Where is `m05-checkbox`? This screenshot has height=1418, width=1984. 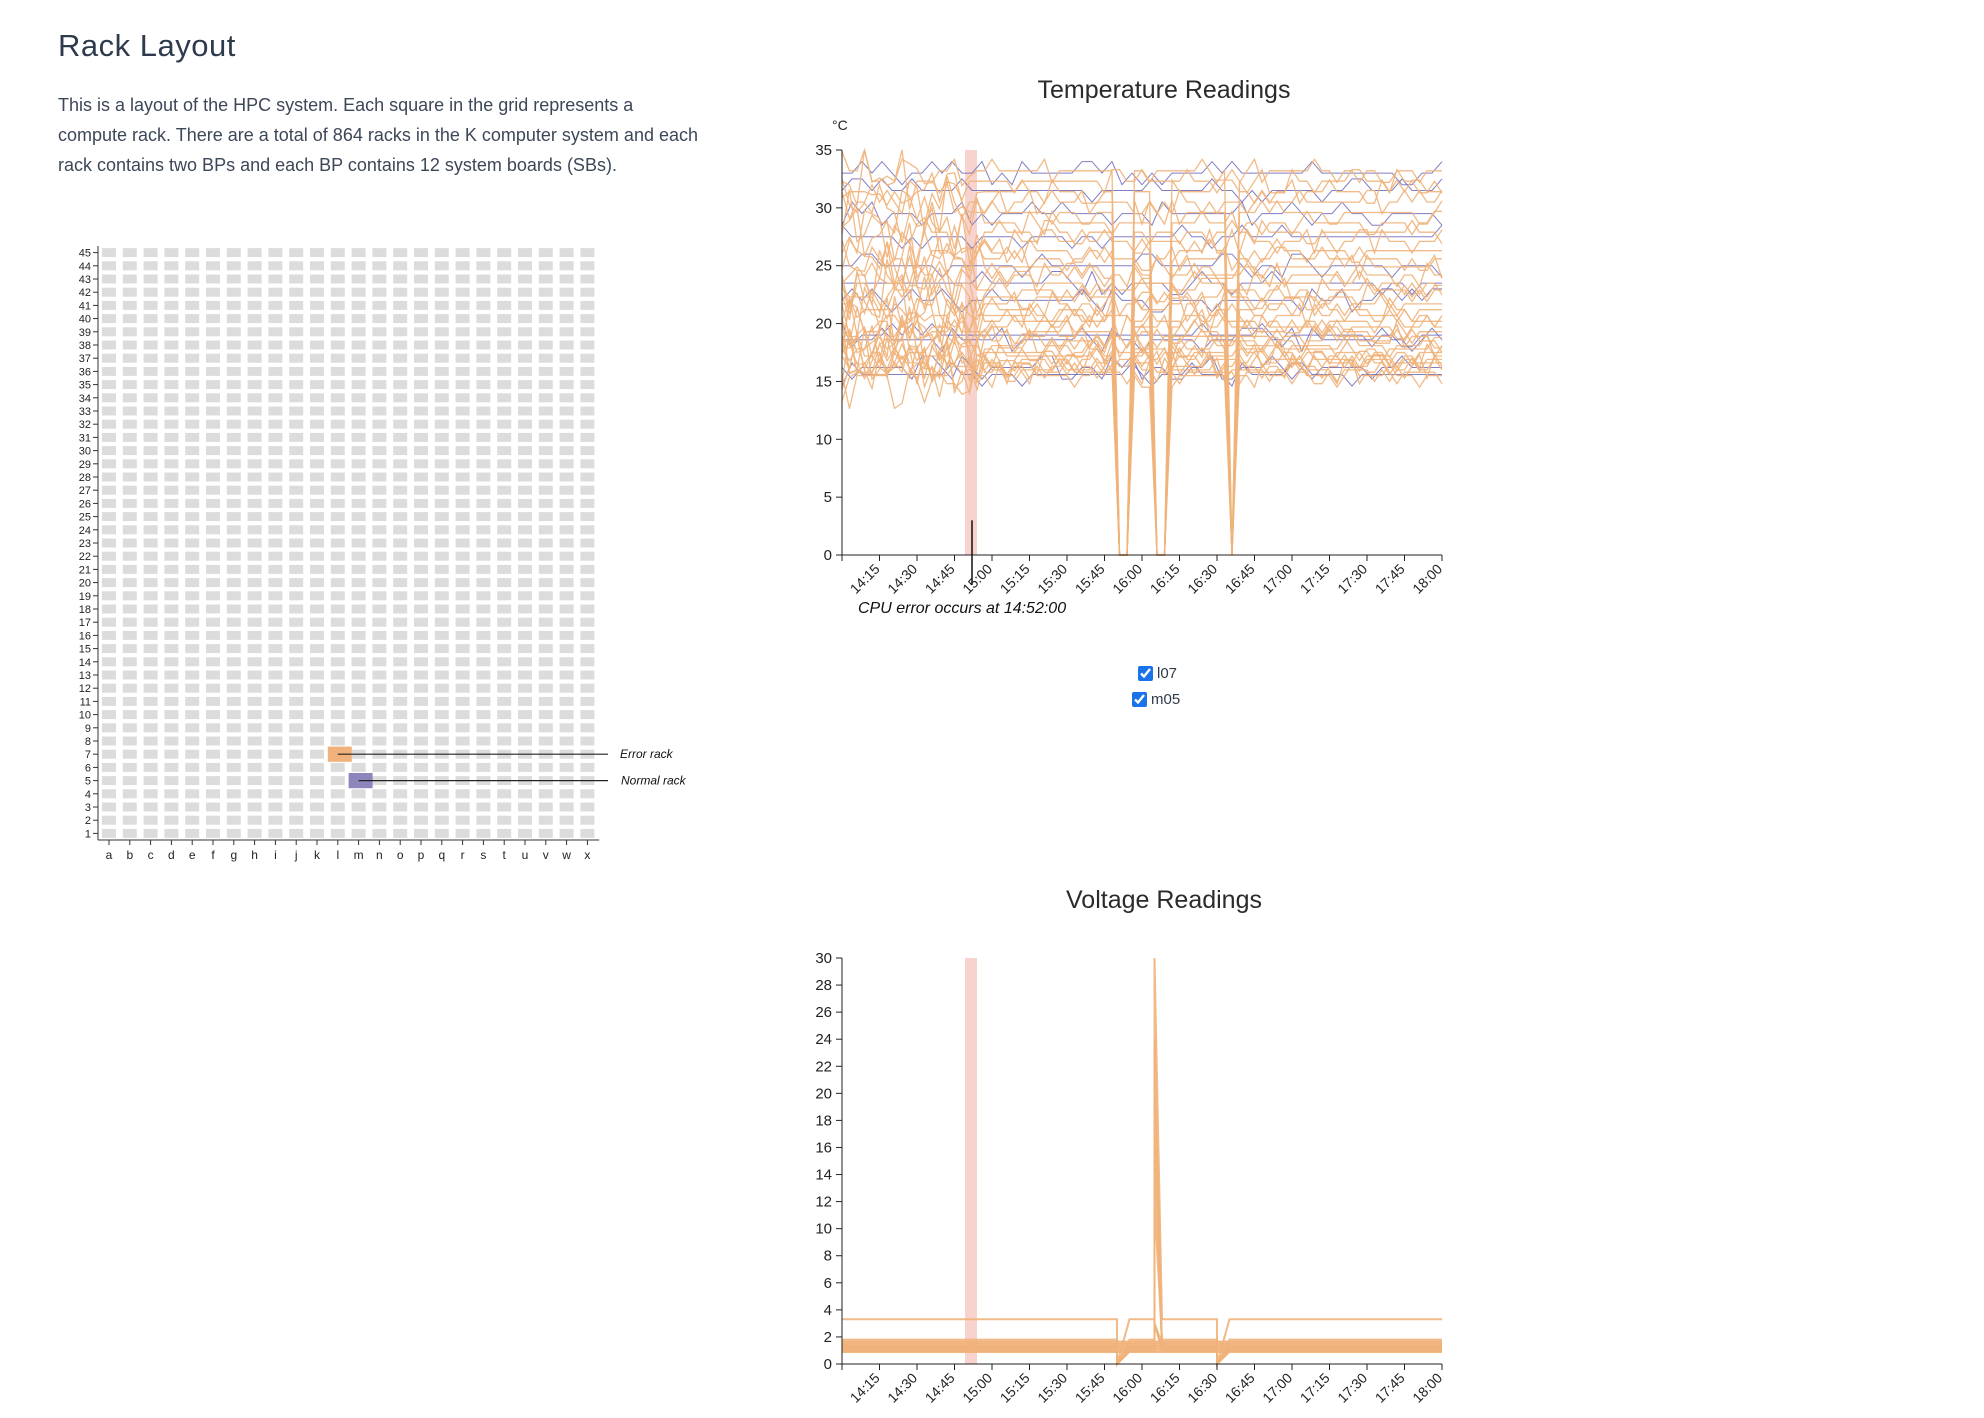
m05-checkbox is located at coordinates (1139, 699).